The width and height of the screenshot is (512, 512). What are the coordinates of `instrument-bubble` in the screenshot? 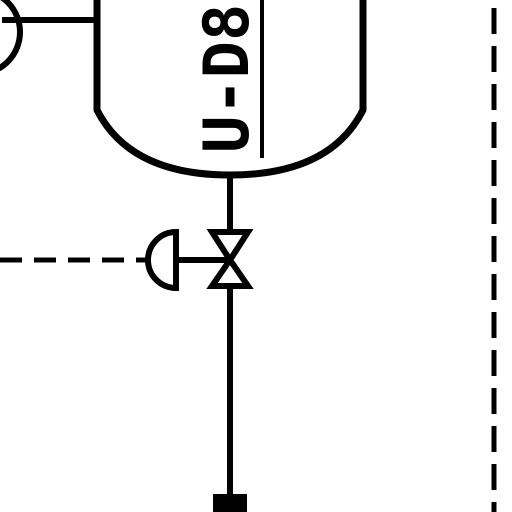 It's located at (11, 37).